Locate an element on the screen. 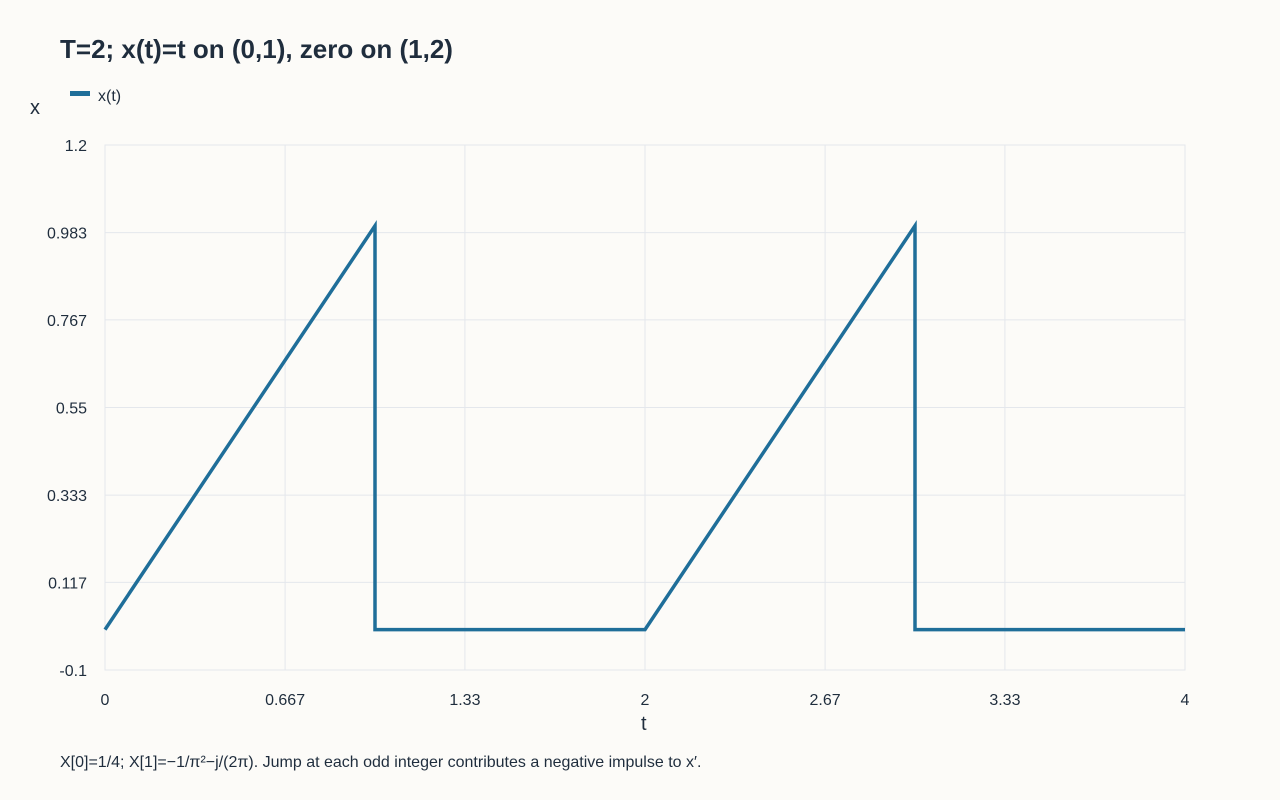 This screenshot has height=800, width=1280. y-tick-label: 0.767 is located at coordinates (67, 321).